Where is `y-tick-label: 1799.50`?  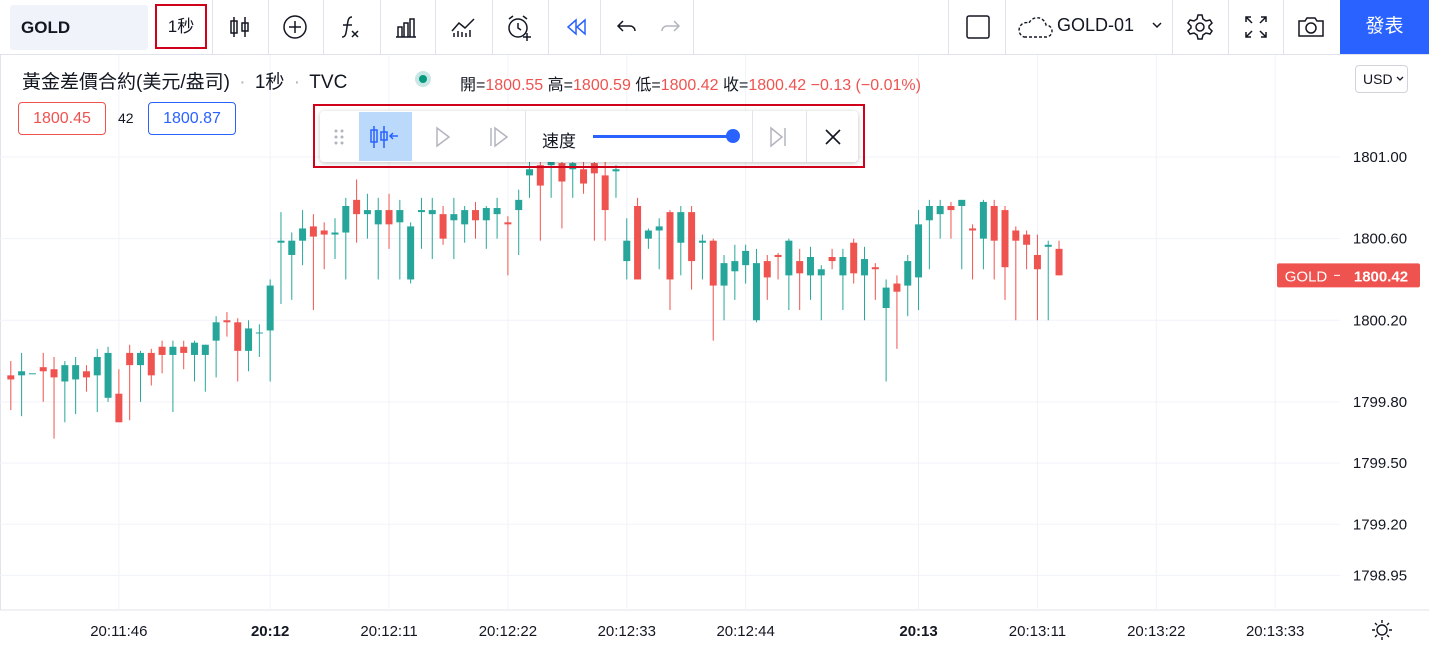 y-tick-label: 1799.50 is located at coordinates (1380, 463).